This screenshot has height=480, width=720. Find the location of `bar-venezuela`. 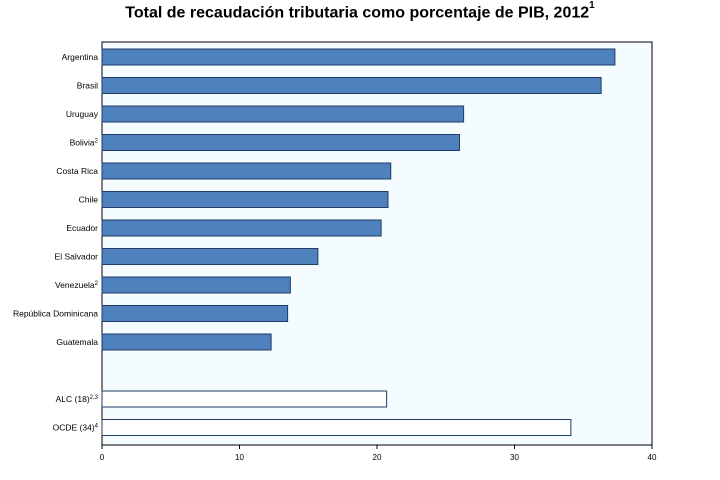

bar-venezuela is located at coordinates (196, 285).